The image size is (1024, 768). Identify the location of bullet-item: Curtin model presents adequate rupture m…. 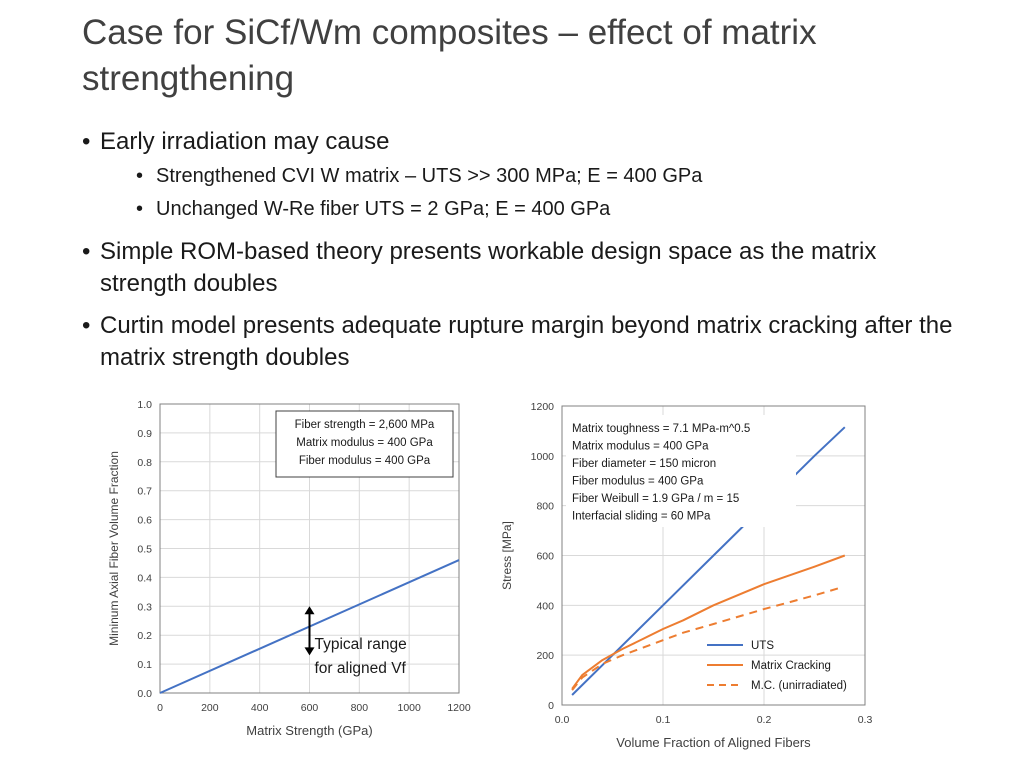
(522, 342).